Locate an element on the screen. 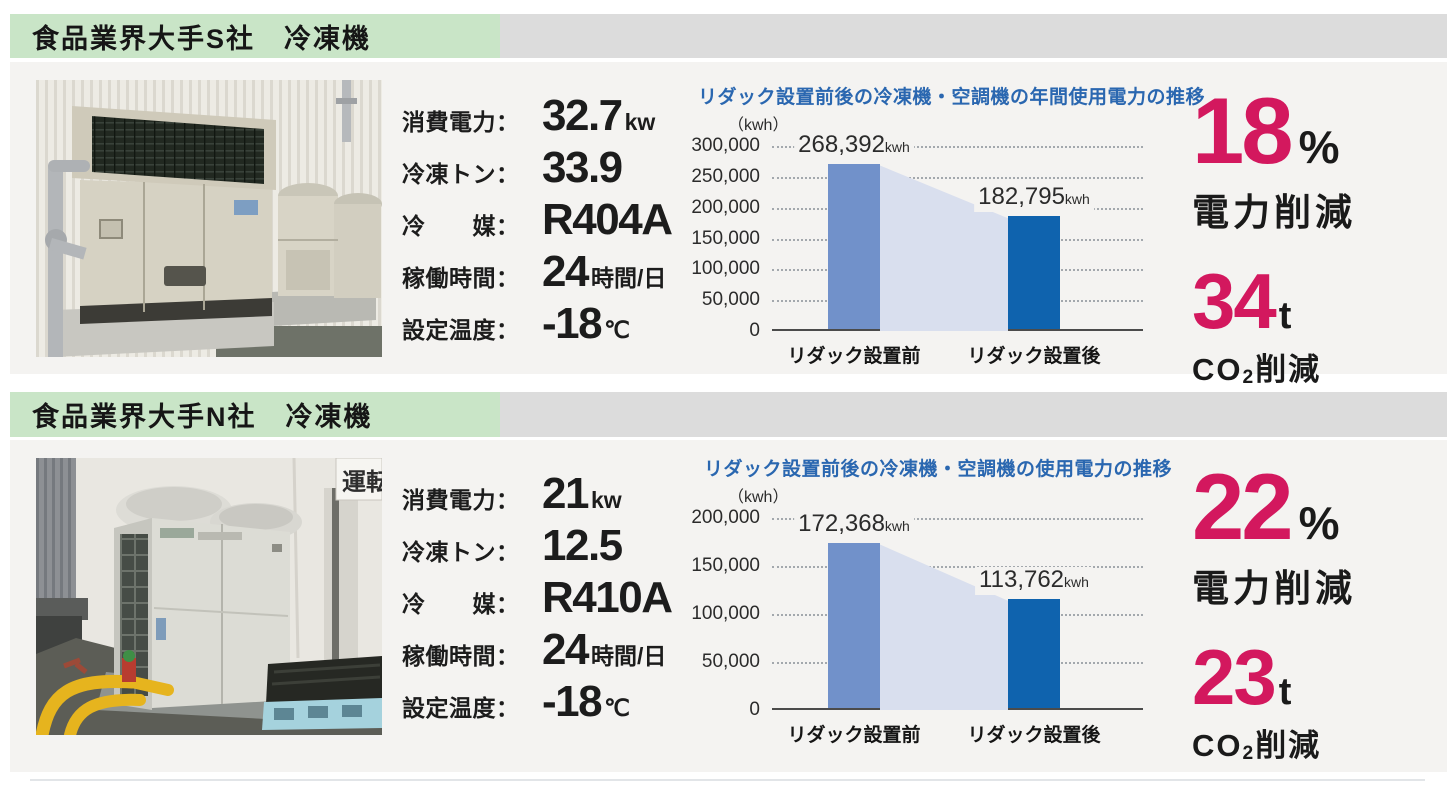 The height and width of the screenshot is (794, 1455). spec-unit: 時間/日 is located at coordinates (628, 656).